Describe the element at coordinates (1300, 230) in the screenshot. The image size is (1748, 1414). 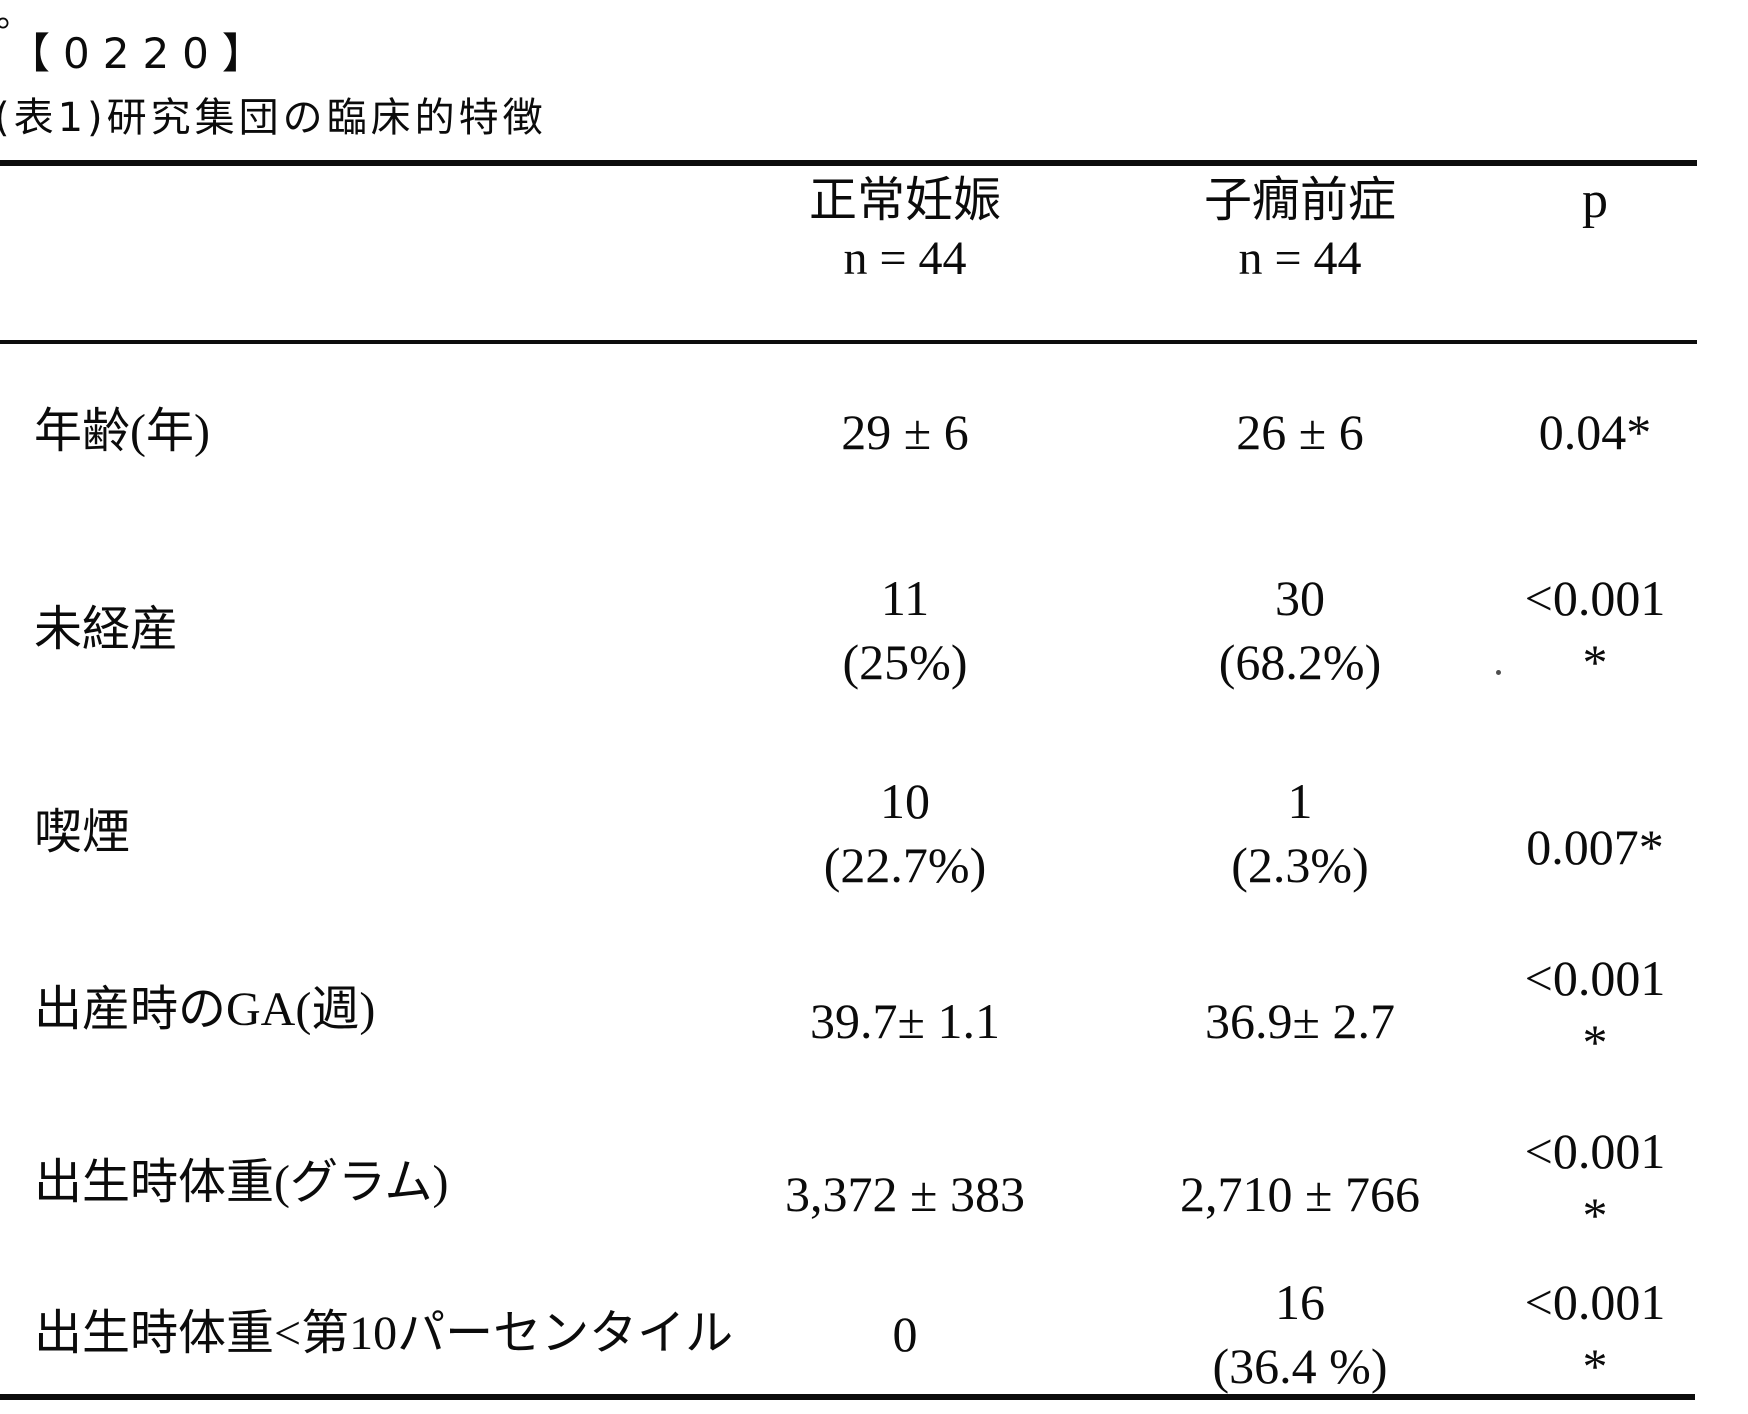
I see `col-header-preeclampsia: 子癇前症 n = 44` at that location.